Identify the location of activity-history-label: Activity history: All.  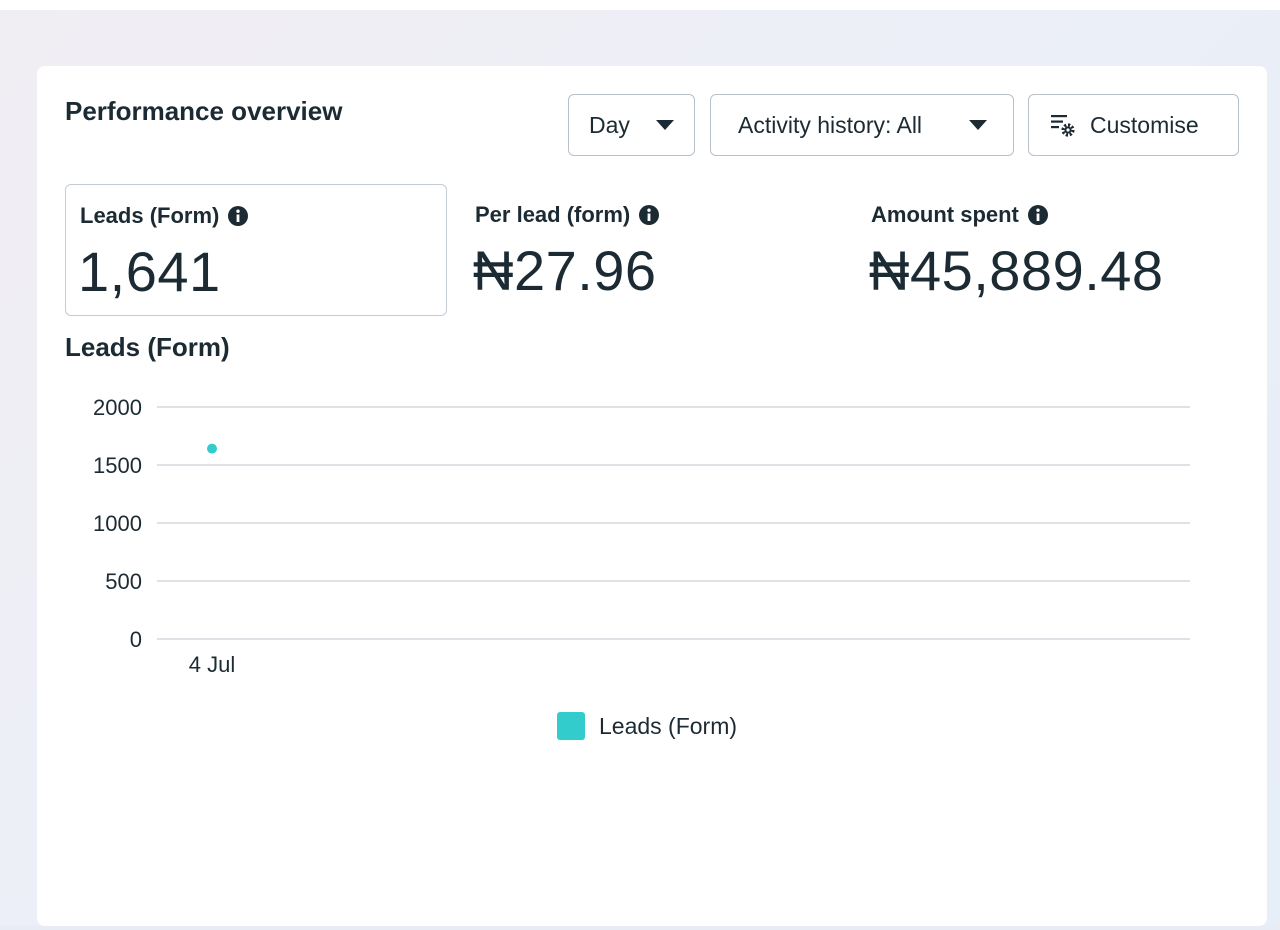
(830, 124).